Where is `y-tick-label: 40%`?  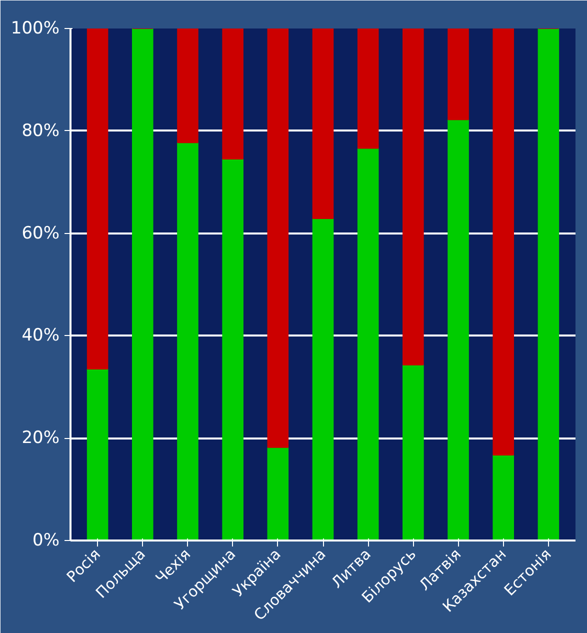 y-tick-label: 40% is located at coordinates (41, 336).